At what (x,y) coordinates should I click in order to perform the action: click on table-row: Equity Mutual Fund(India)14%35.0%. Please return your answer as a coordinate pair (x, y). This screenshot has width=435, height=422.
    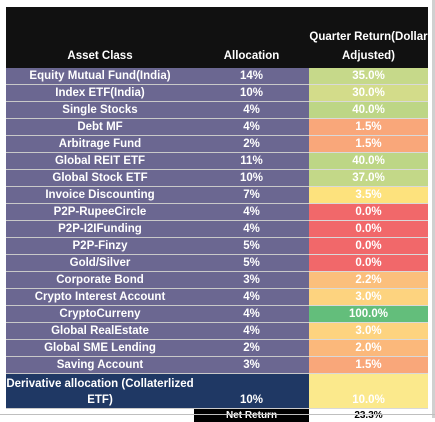
    Looking at the image, I should click on (217, 76).